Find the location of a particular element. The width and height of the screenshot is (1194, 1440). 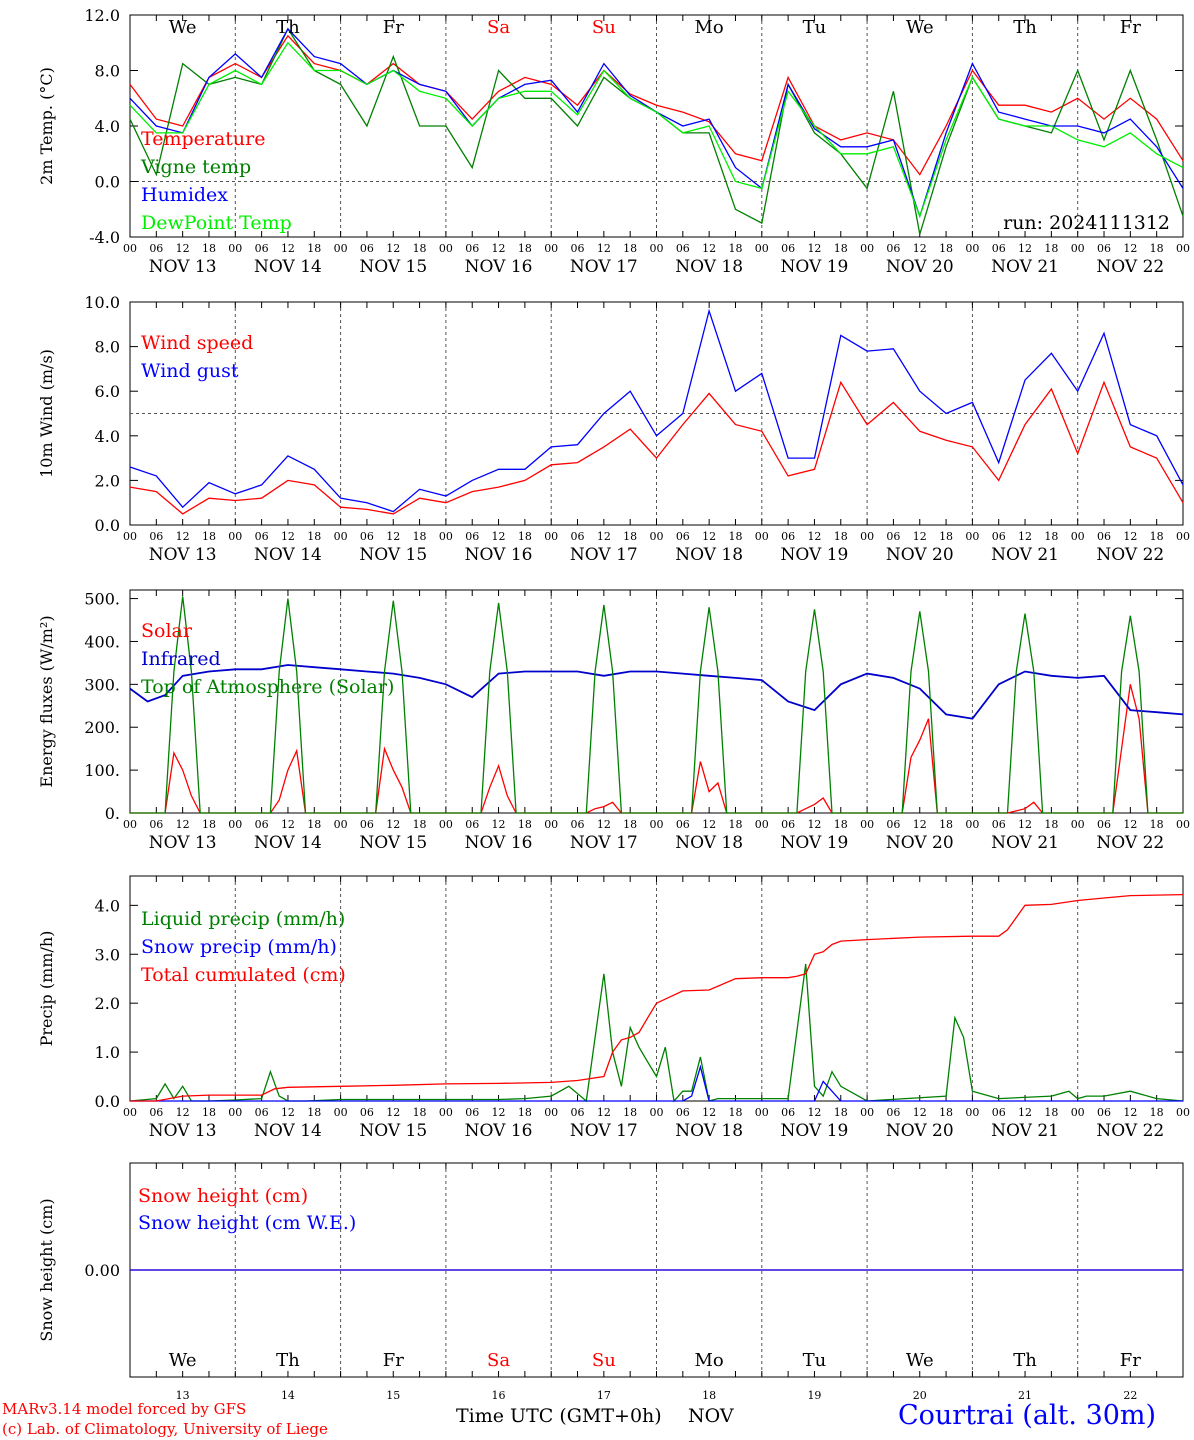

day-number-label: 20 is located at coordinates (920, 1395).